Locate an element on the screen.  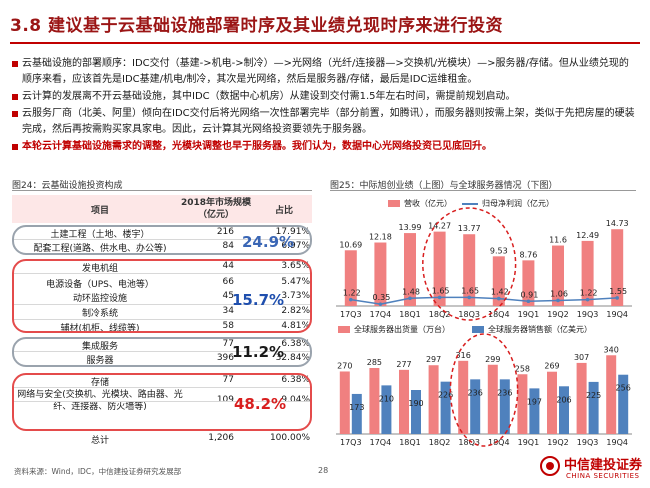
revenue-data-label: 9.53 is located at coordinates (499, 250).